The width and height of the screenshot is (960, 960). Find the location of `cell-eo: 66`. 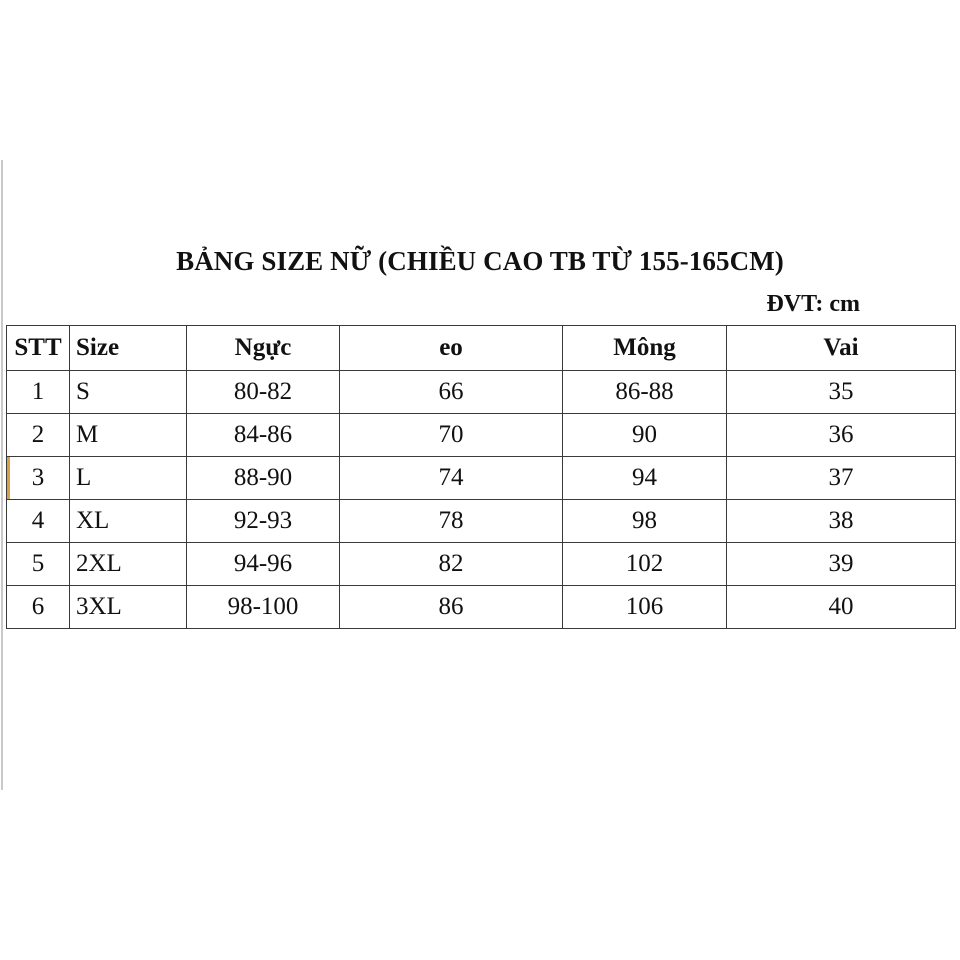

cell-eo: 66 is located at coordinates (451, 392).